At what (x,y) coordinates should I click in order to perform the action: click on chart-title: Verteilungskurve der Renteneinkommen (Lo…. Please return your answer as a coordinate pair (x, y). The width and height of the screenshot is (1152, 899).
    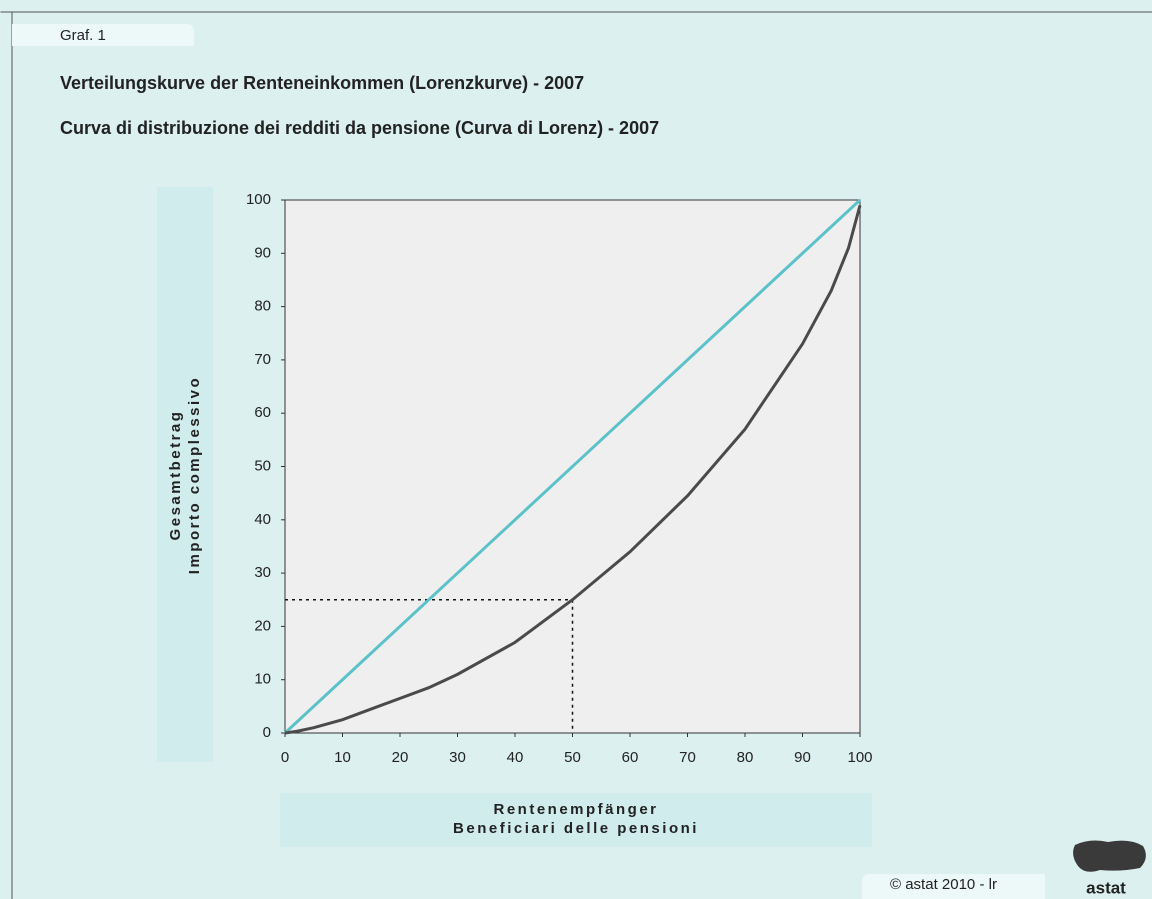
    Looking at the image, I should click on (322, 83).